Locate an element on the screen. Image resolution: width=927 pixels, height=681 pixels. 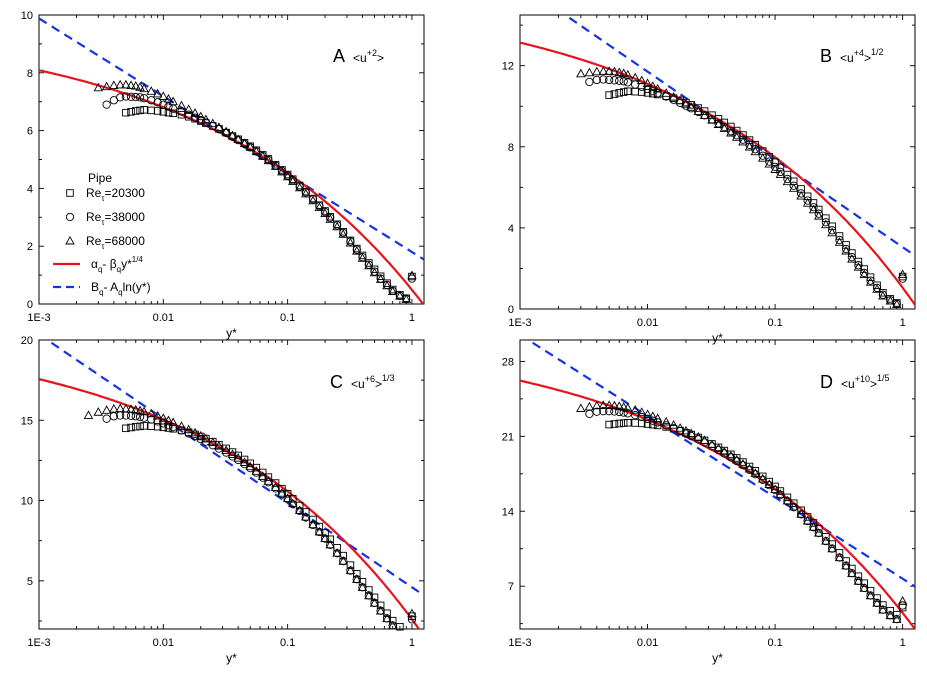
y-tick-label: 12 is located at coordinates (508, 67).